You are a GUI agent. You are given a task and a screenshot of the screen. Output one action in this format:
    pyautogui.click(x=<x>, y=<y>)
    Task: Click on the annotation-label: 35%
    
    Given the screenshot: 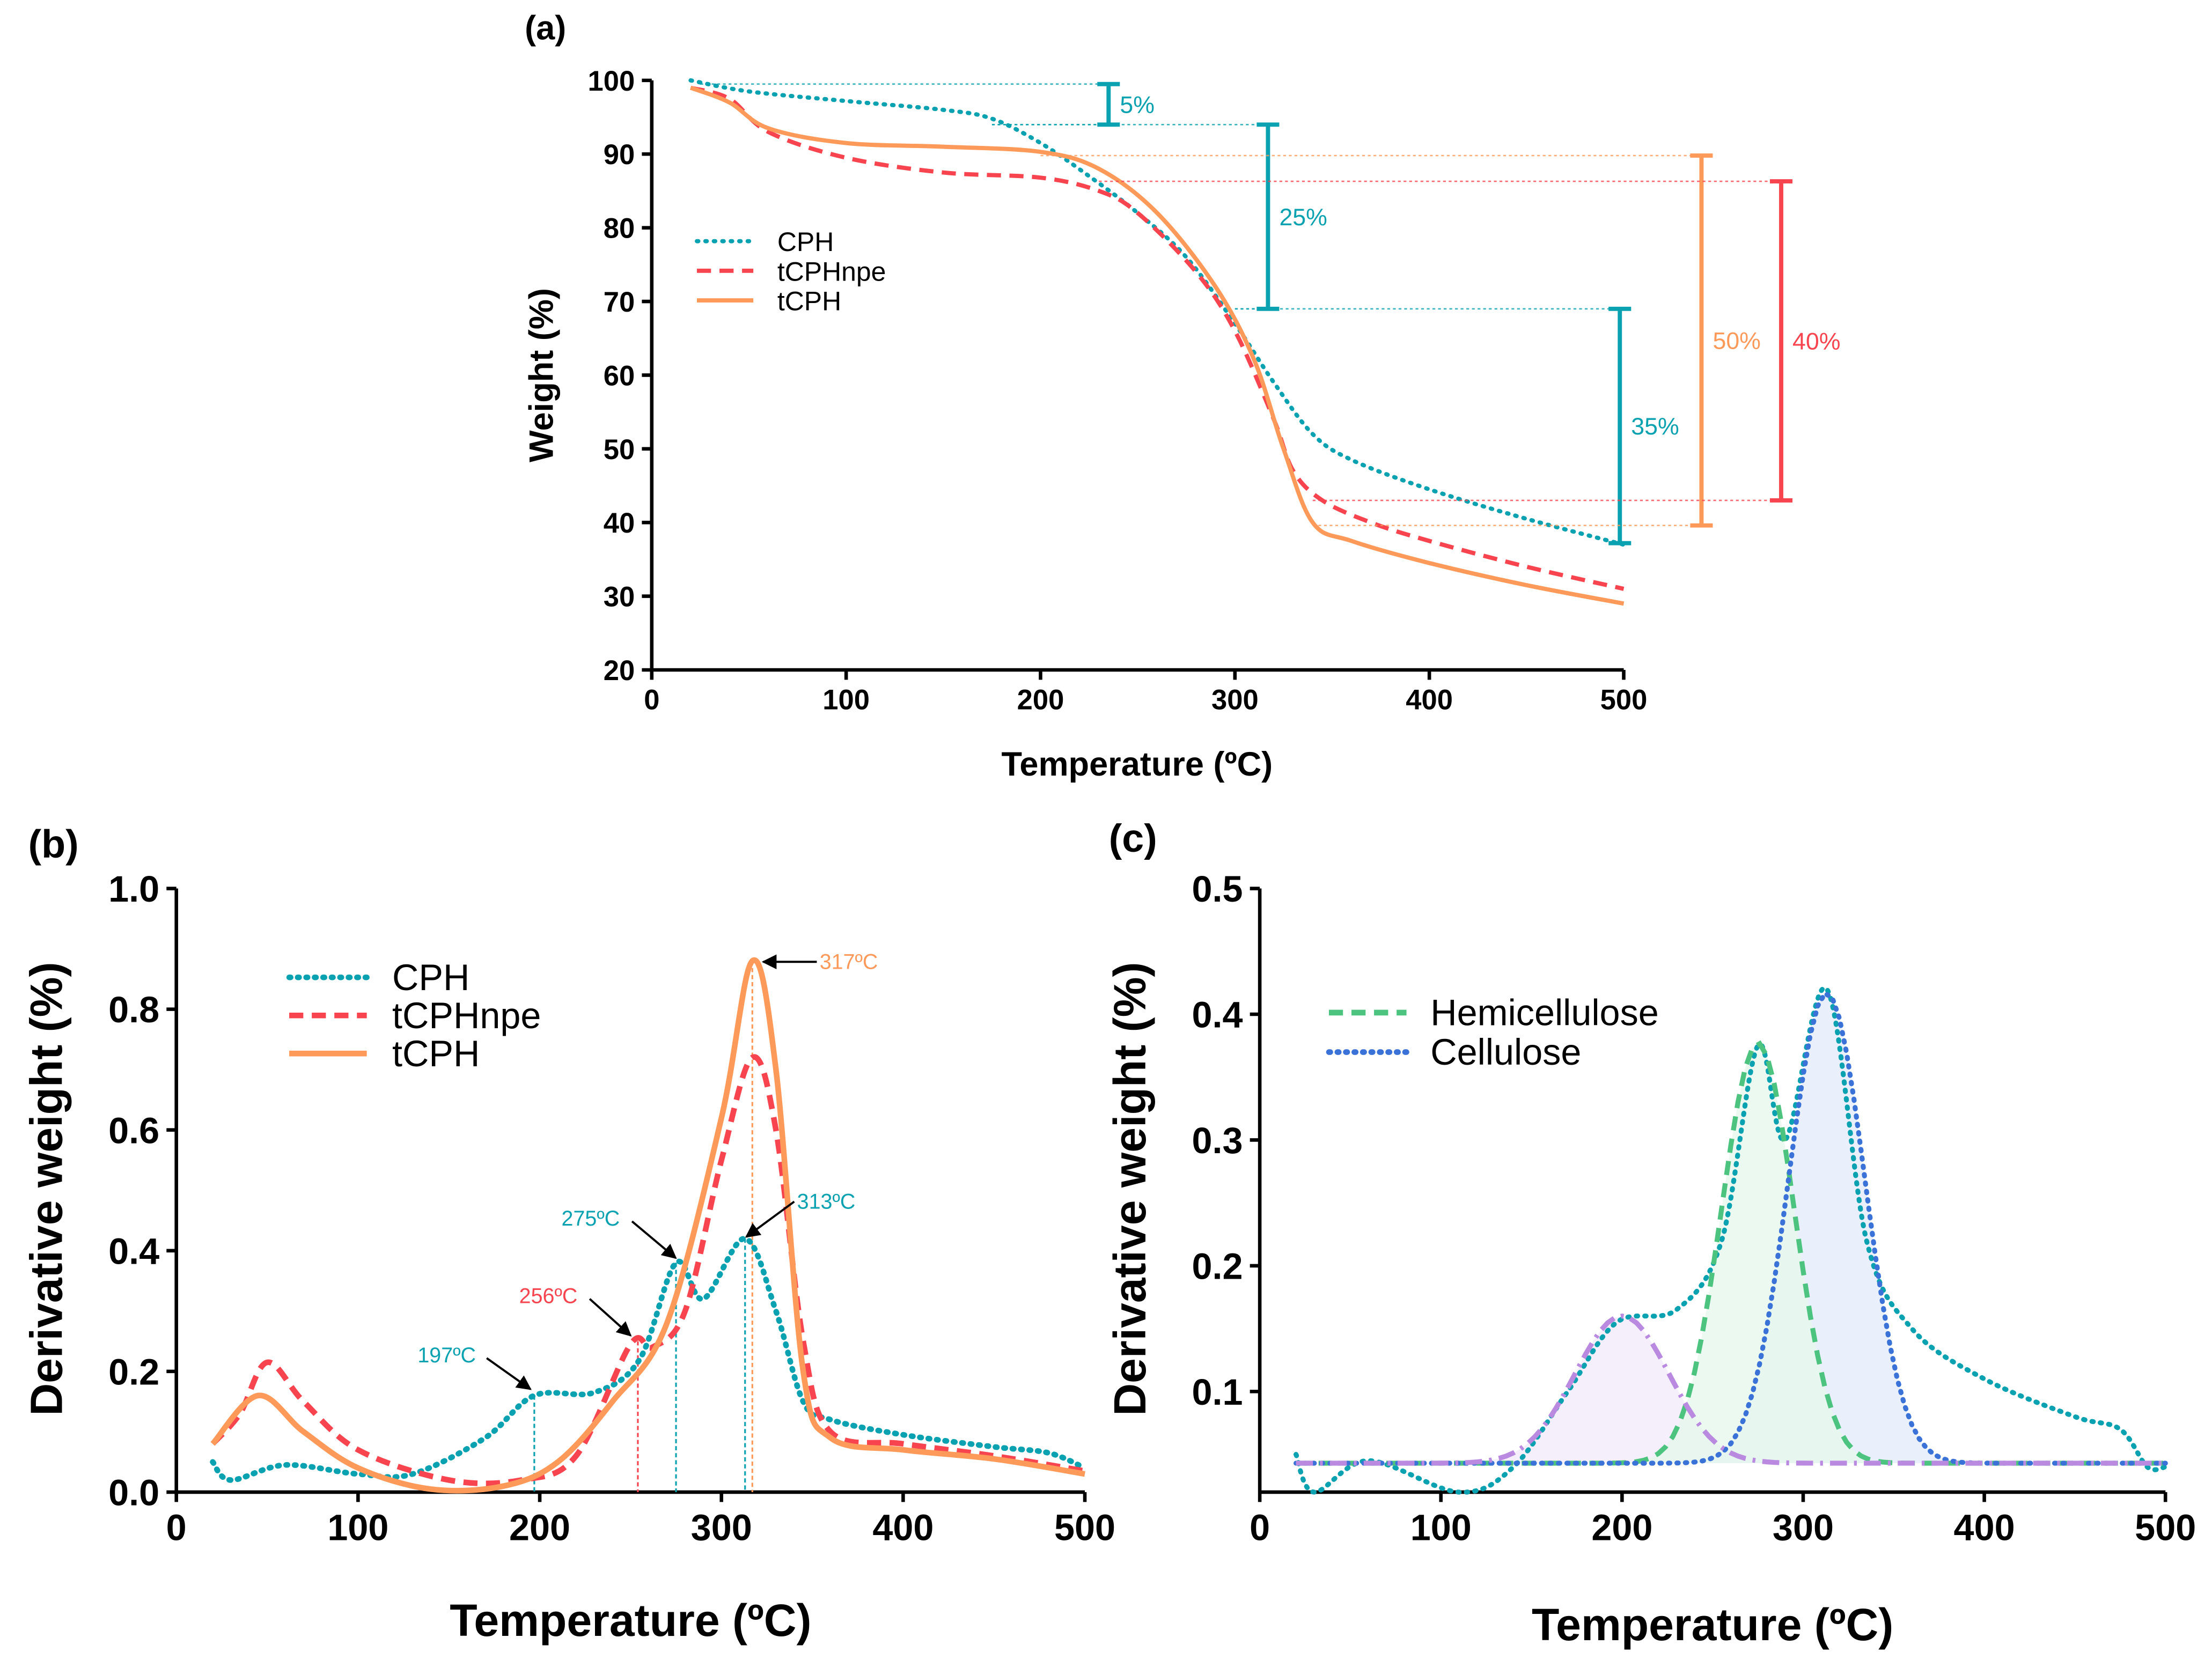 What is the action you would take?
    pyautogui.click(x=1655, y=427)
    